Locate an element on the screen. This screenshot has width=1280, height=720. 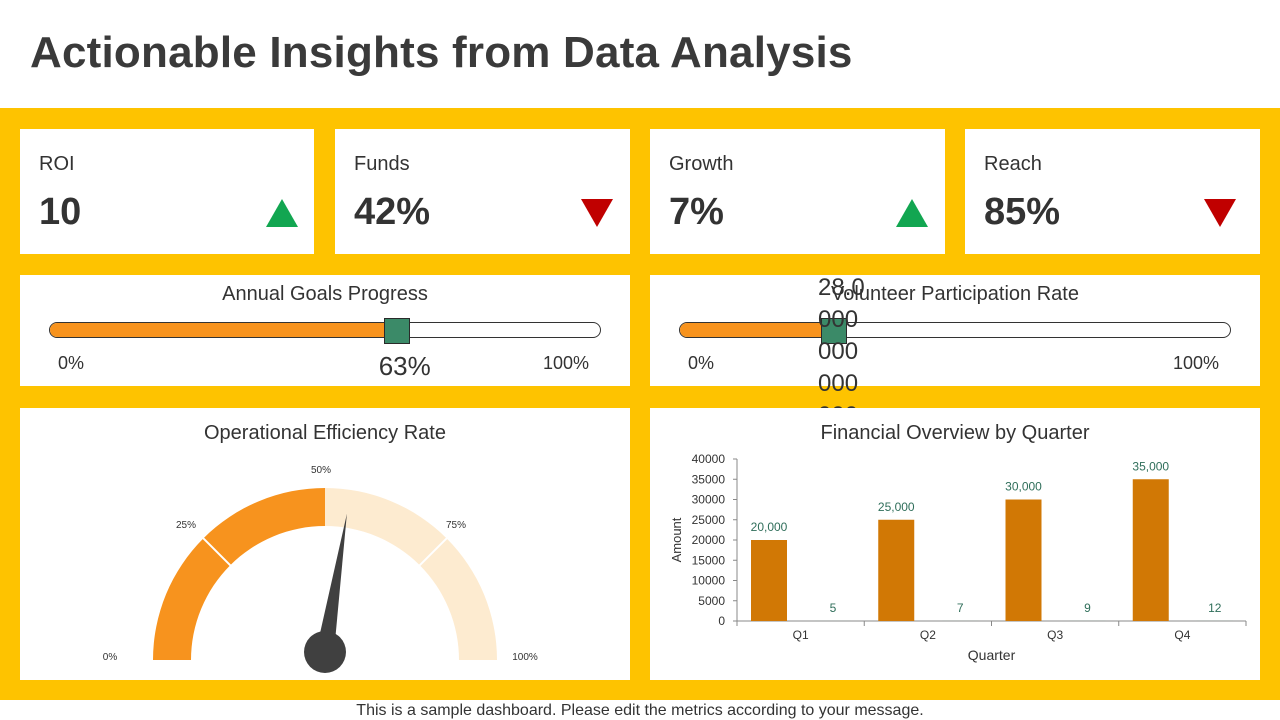
y-tick-label: 10000 is located at coordinates (709, 581).